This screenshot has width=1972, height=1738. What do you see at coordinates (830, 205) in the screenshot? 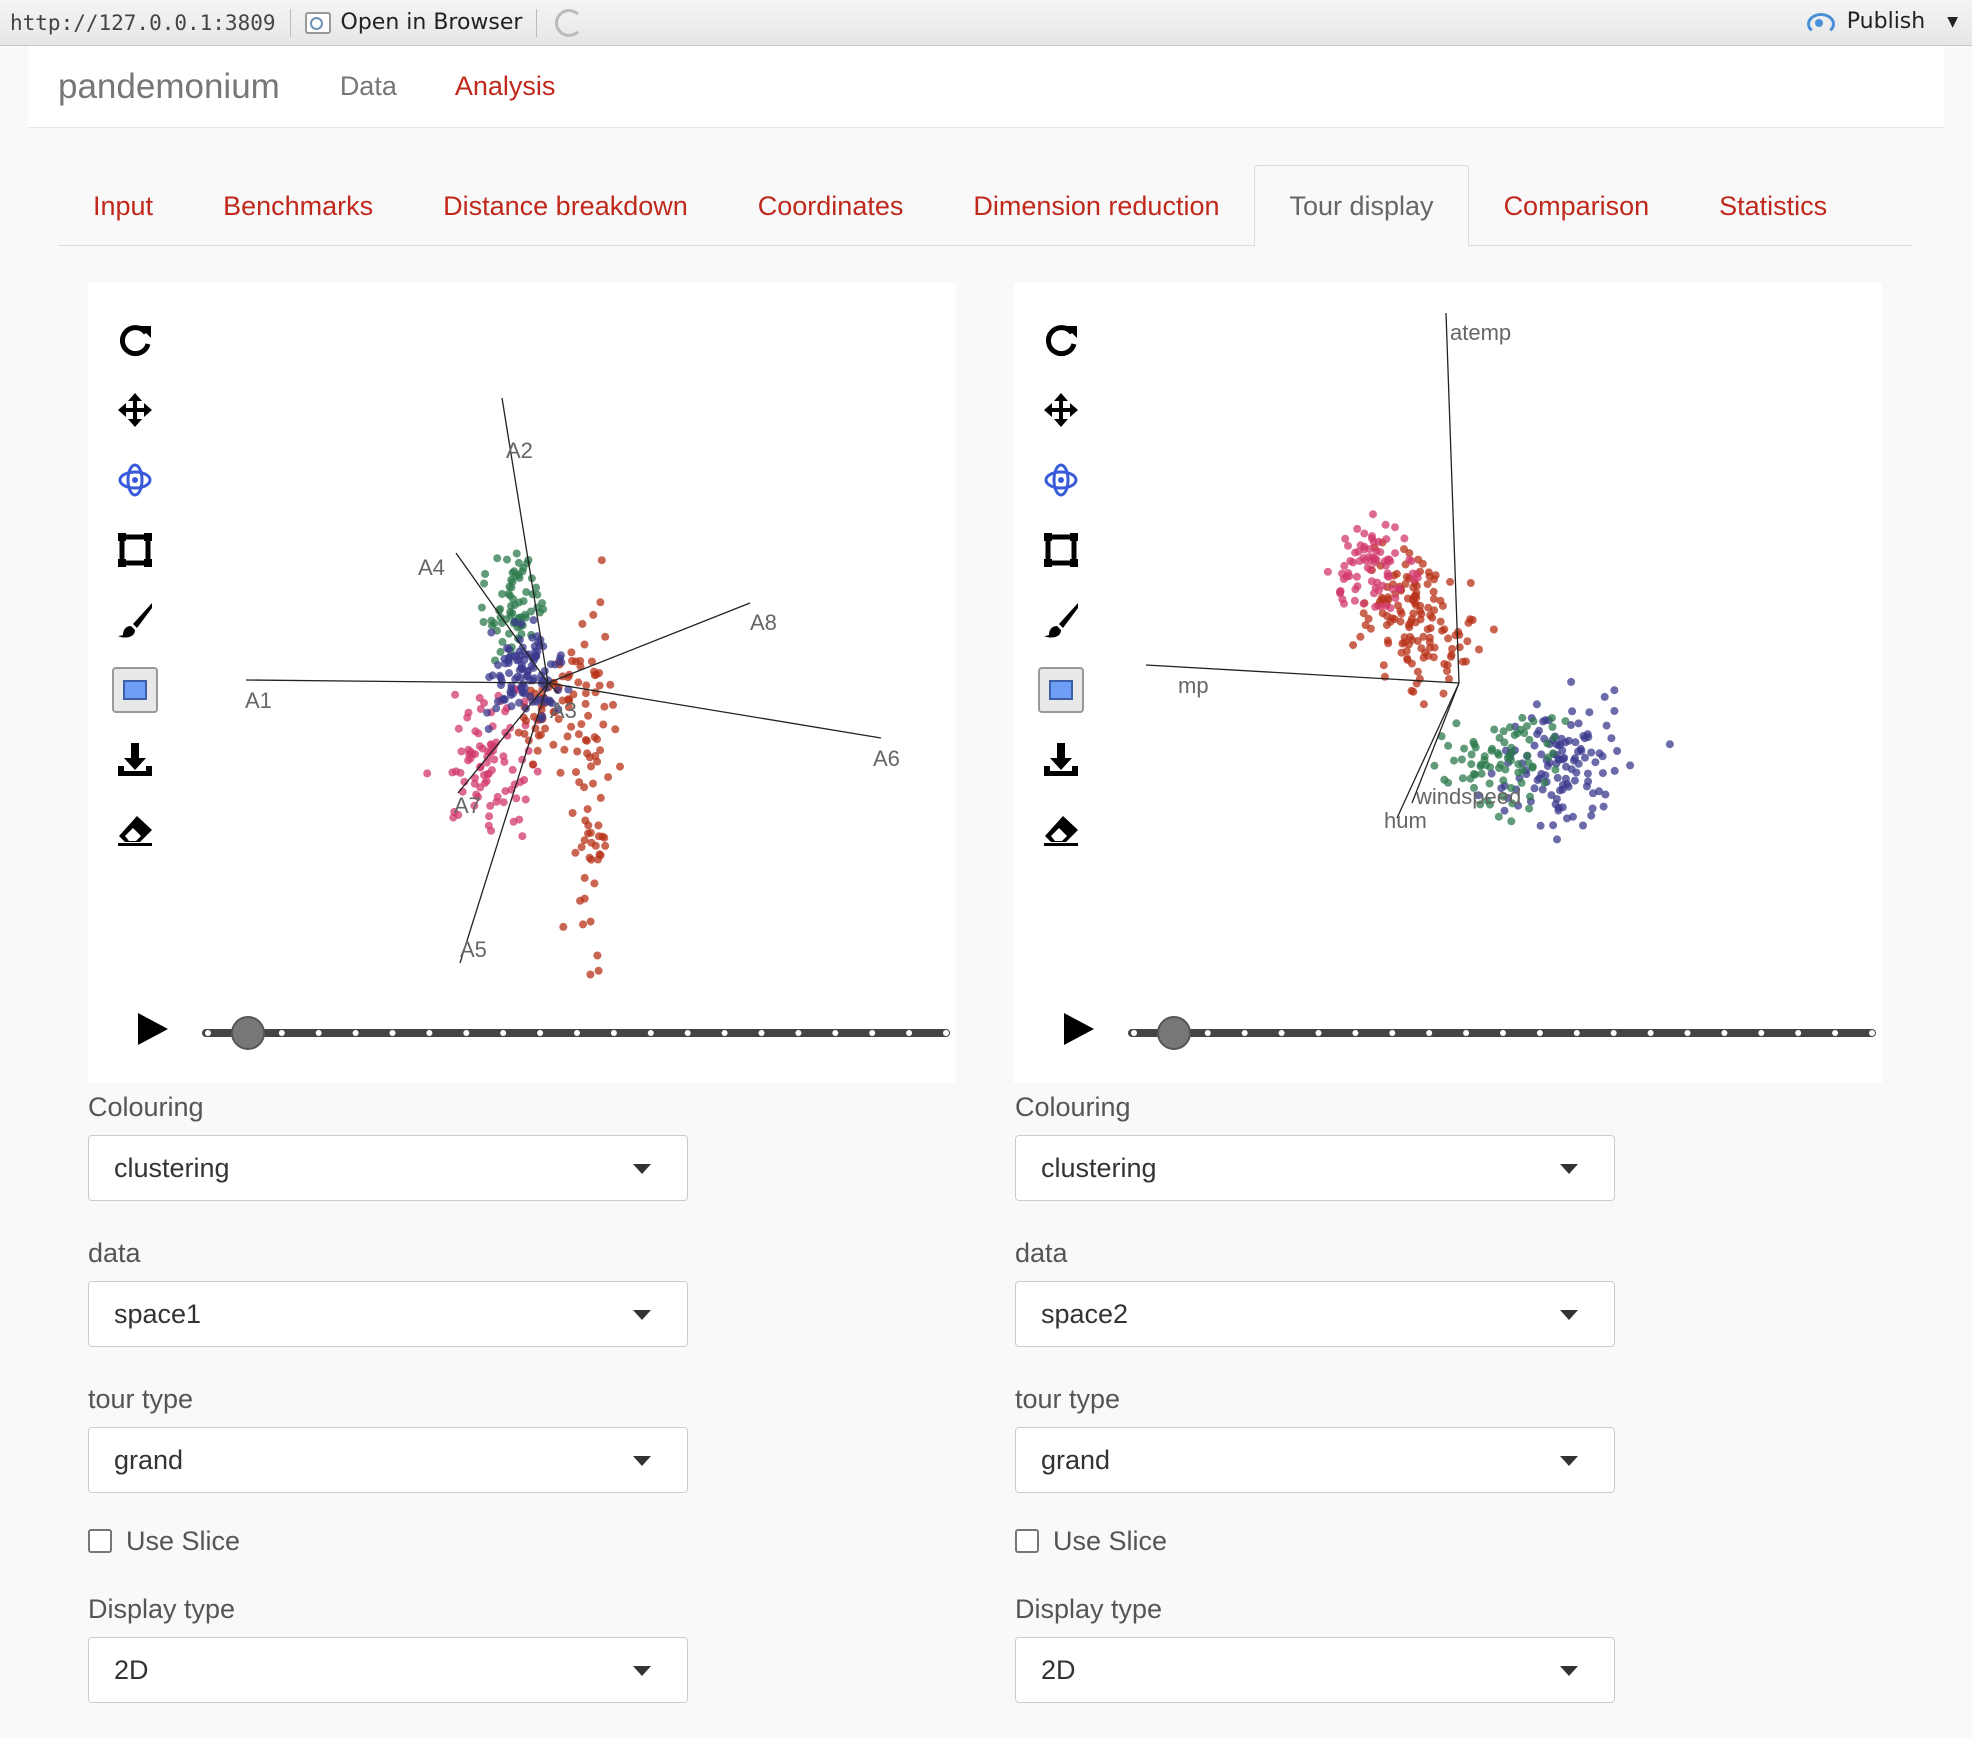
I see `tab-coordinates: Coordinates` at bounding box center [830, 205].